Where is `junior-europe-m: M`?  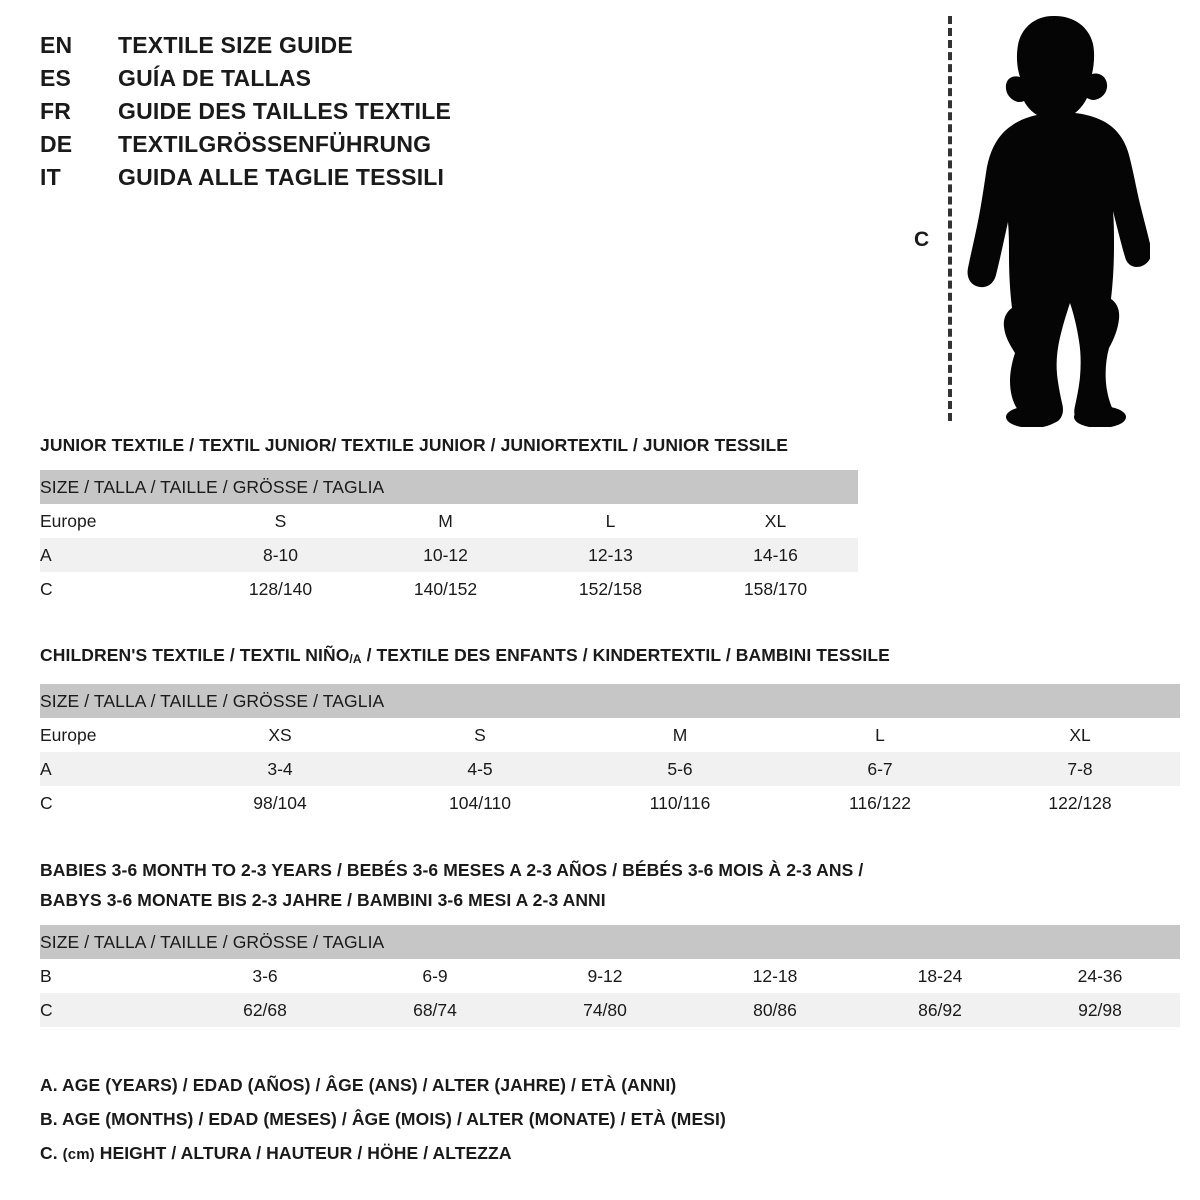
junior-europe-m: M is located at coordinates (445, 521).